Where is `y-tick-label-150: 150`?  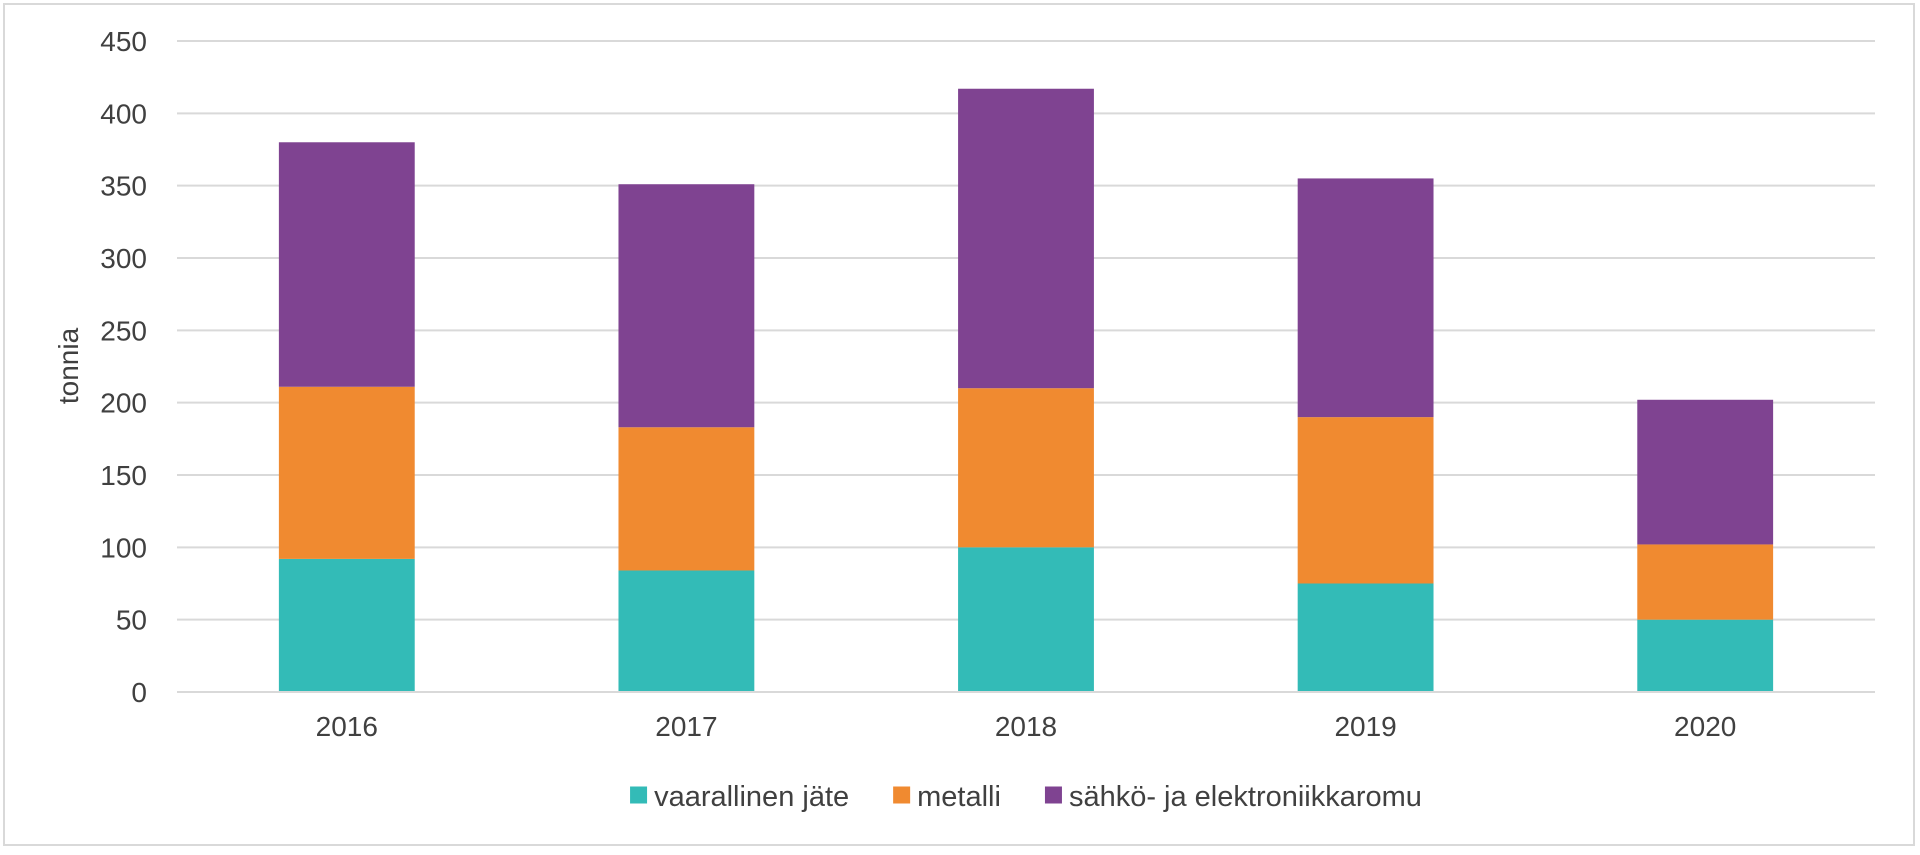
y-tick-label-150: 150 is located at coordinates (123, 475).